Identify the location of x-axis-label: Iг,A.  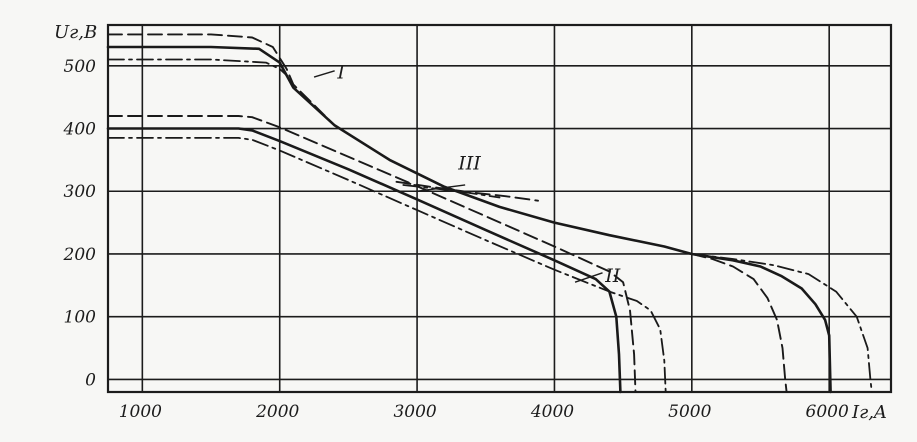
(869, 412).